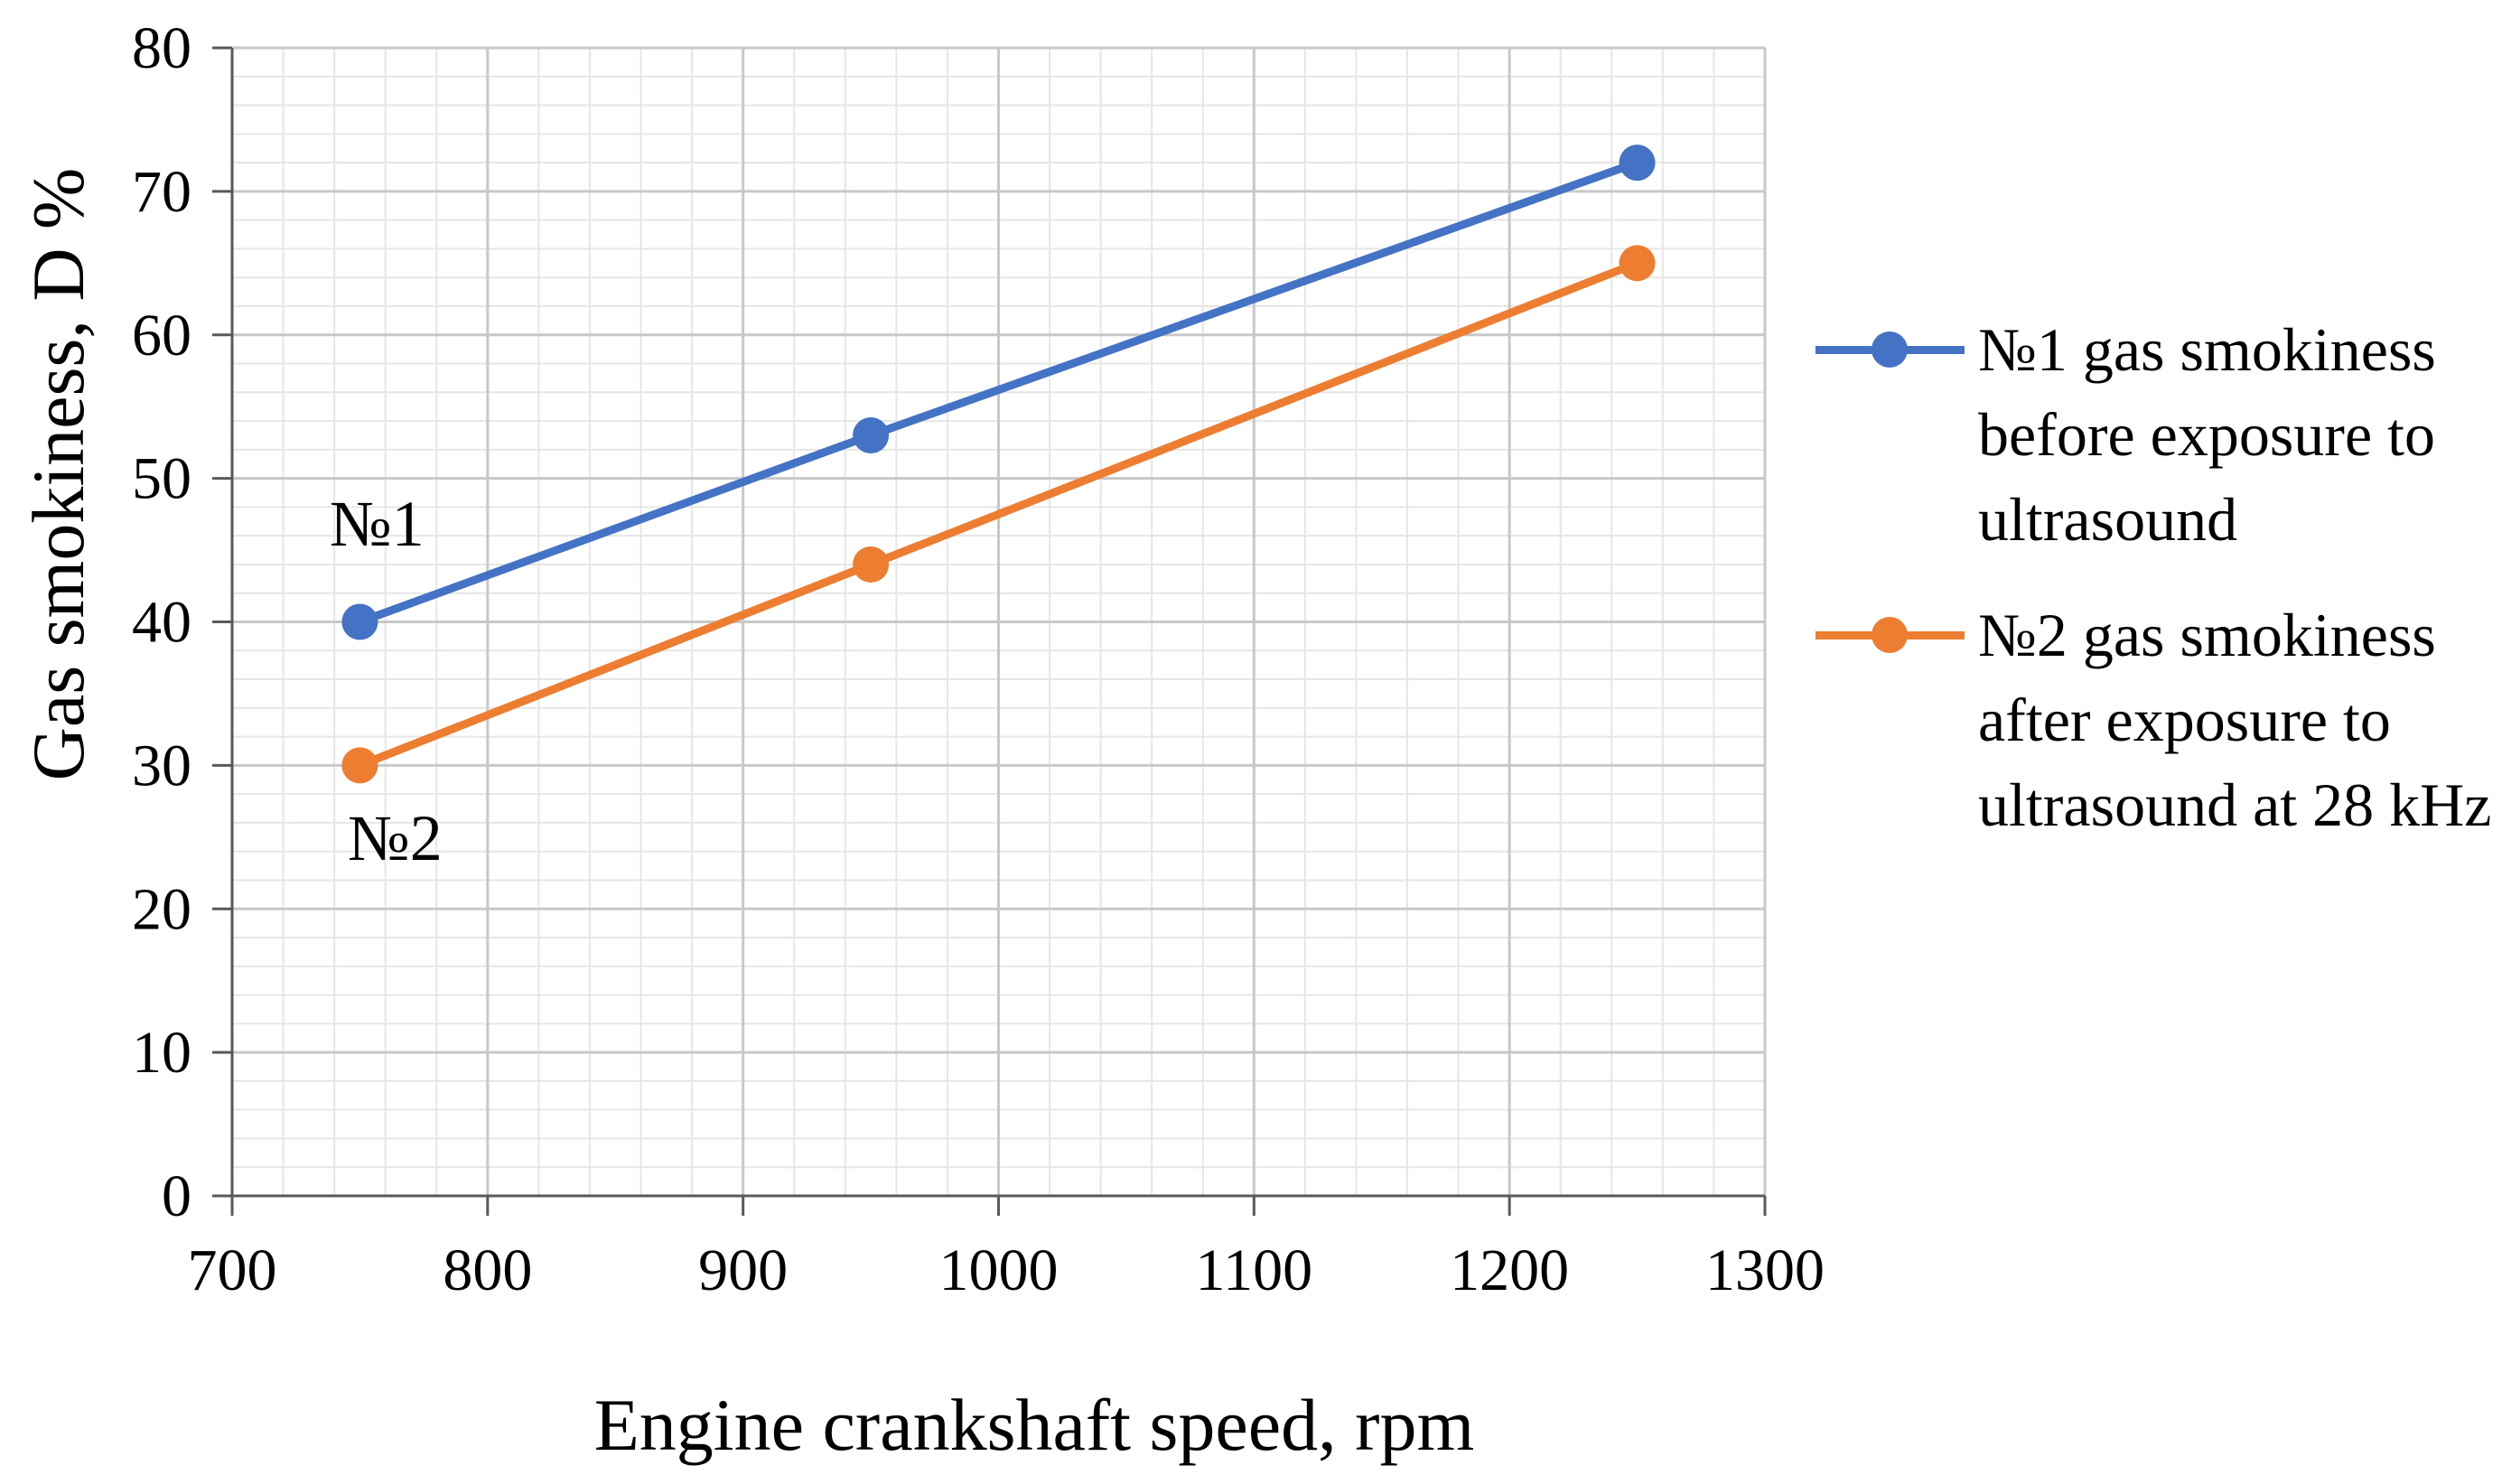 The image size is (2511, 1484). Describe the element at coordinates (999, 1270) in the screenshot. I see `x-tick-label: 1000` at that location.